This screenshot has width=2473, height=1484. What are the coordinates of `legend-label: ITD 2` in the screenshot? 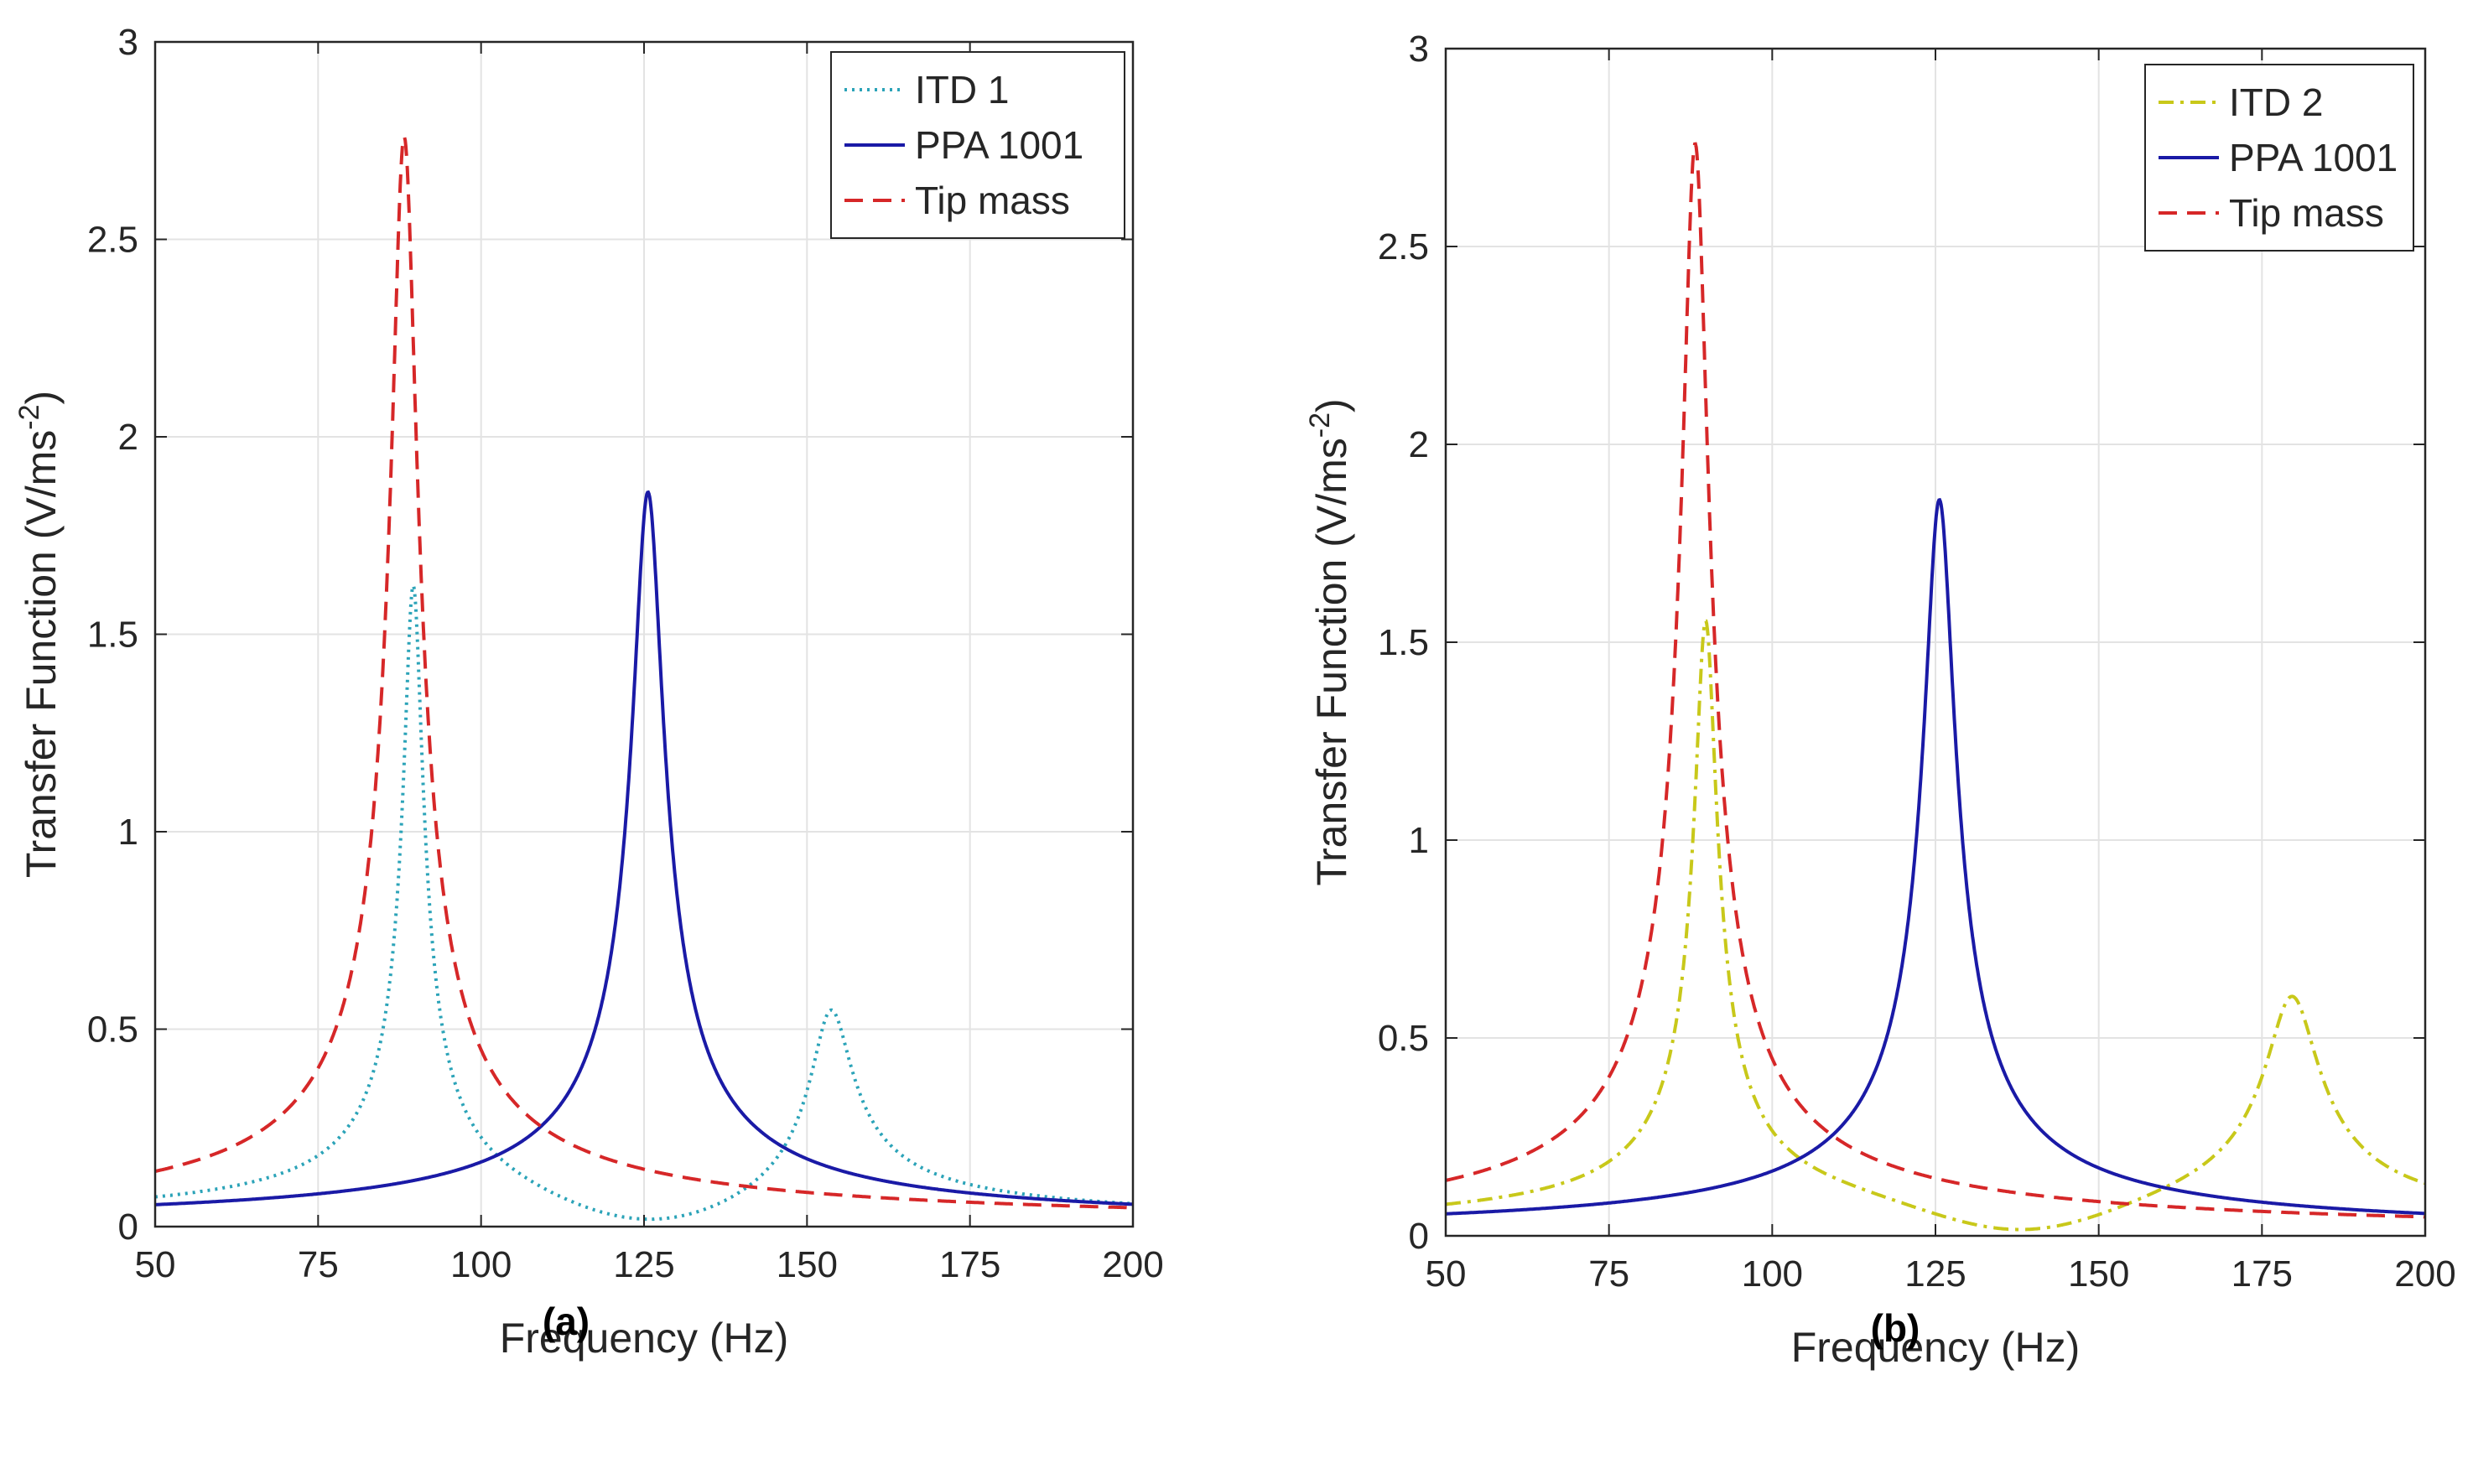 It's located at (2276, 102).